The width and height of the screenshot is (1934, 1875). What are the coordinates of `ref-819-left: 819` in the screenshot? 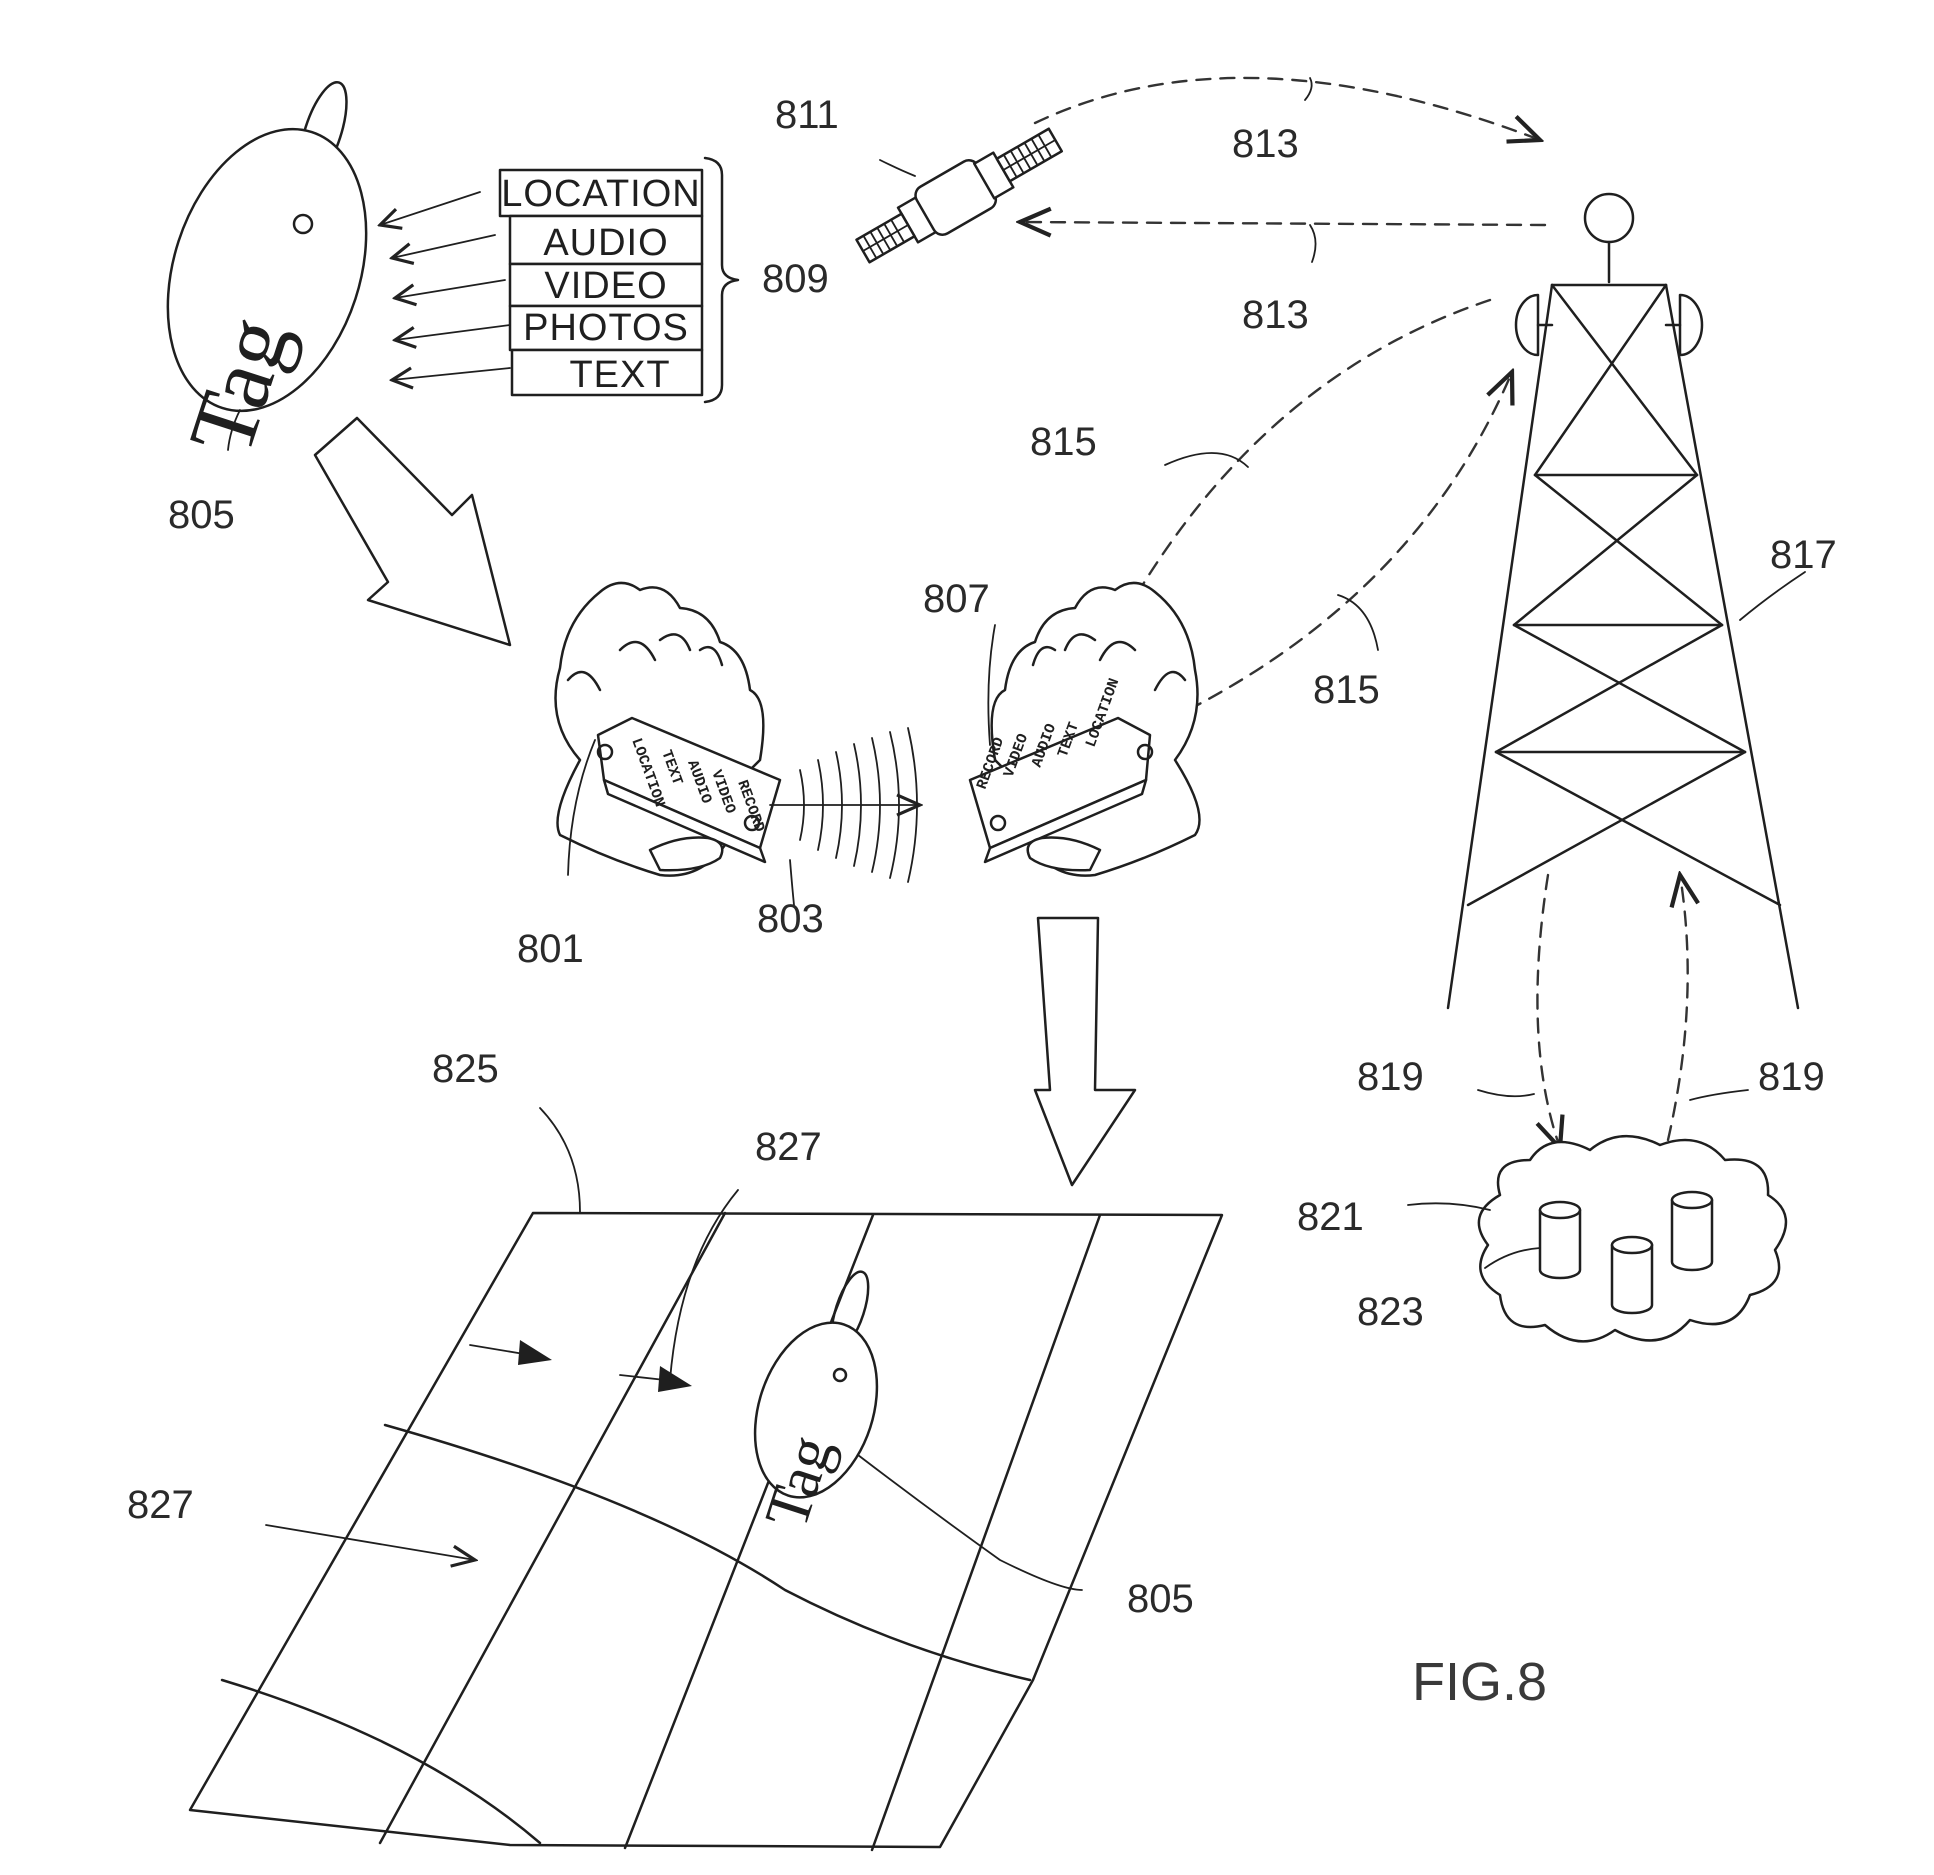 It's located at (1390, 1077).